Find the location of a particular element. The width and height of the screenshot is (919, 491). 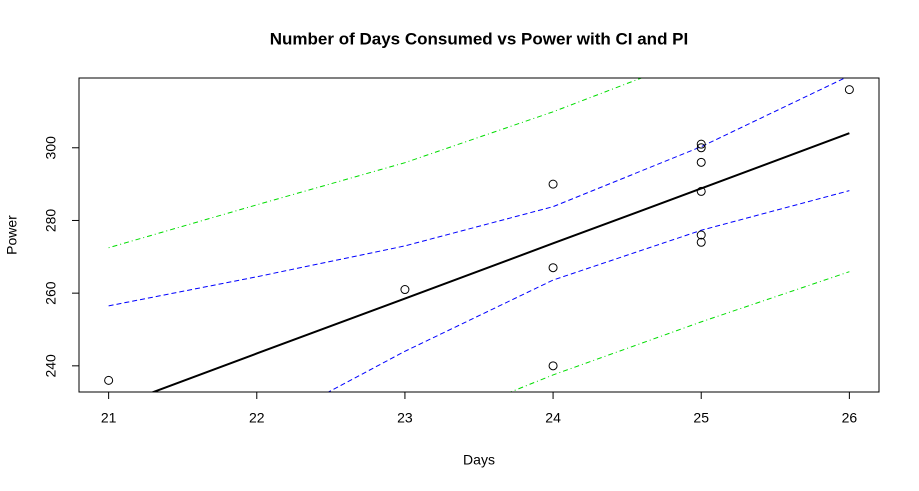

y-tick-label: 280 is located at coordinates (51, 221).